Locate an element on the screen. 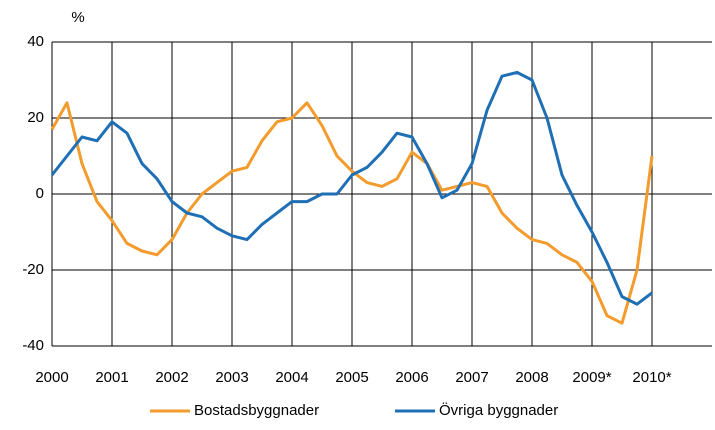 The height and width of the screenshot is (430, 715). x-tick-label: 2006 is located at coordinates (411, 377).